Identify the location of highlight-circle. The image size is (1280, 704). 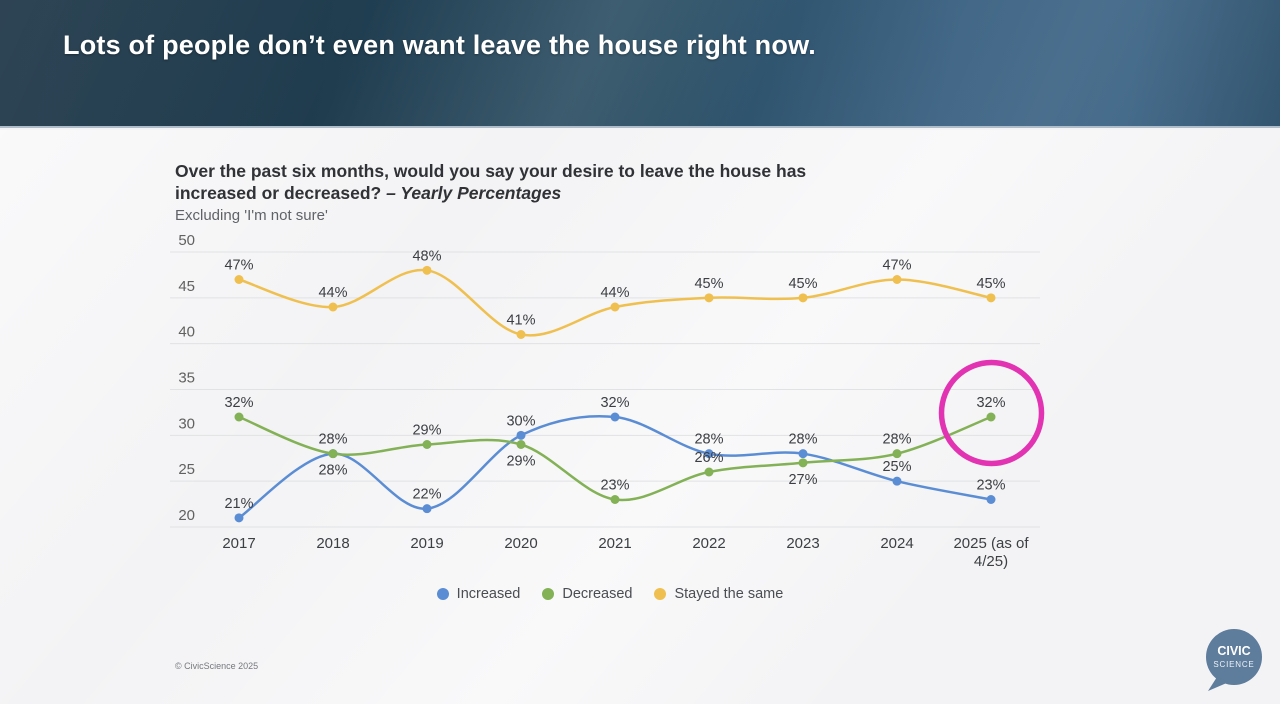
(991, 413).